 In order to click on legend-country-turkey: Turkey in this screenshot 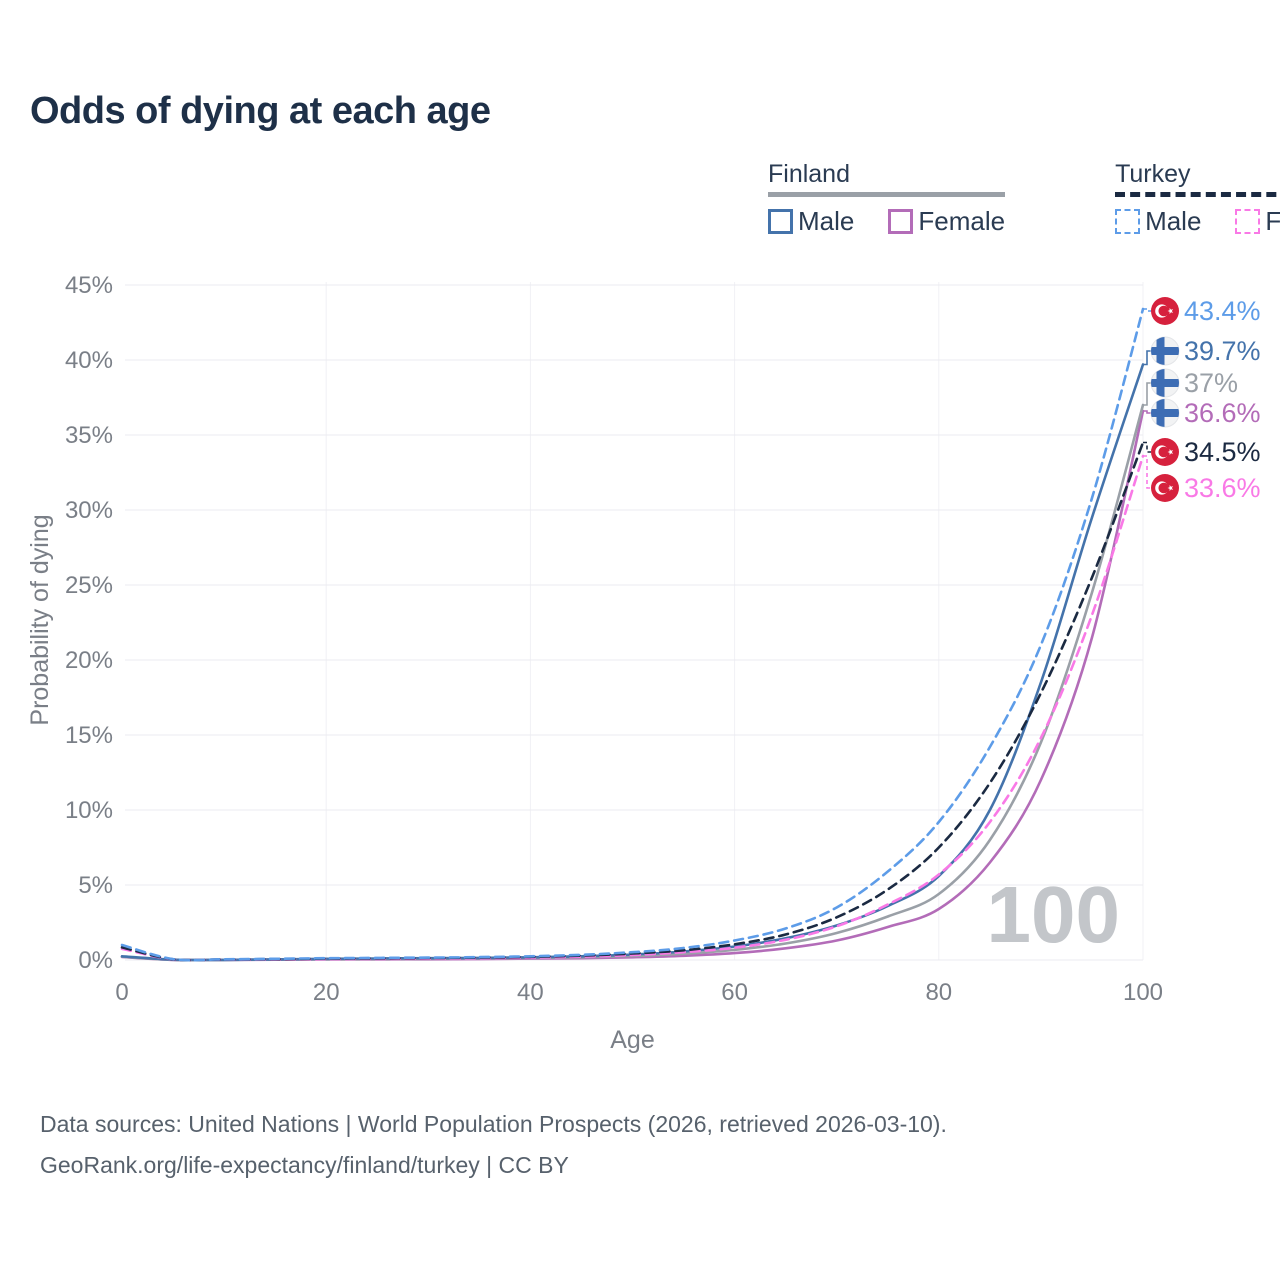, I will do `click(1153, 174)`.